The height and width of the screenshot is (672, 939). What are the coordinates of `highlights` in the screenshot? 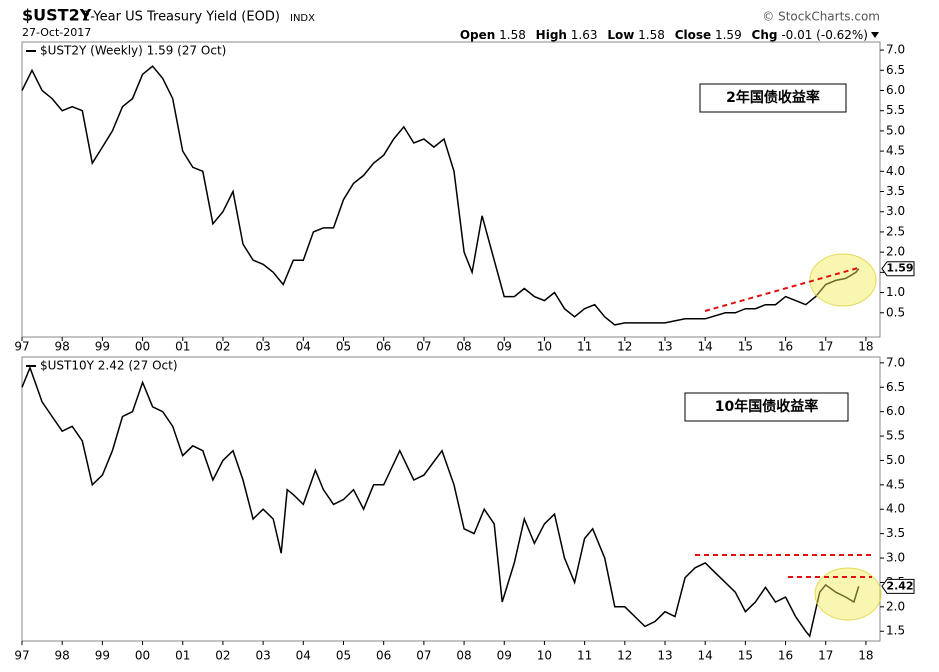 It's located at (788, 437).